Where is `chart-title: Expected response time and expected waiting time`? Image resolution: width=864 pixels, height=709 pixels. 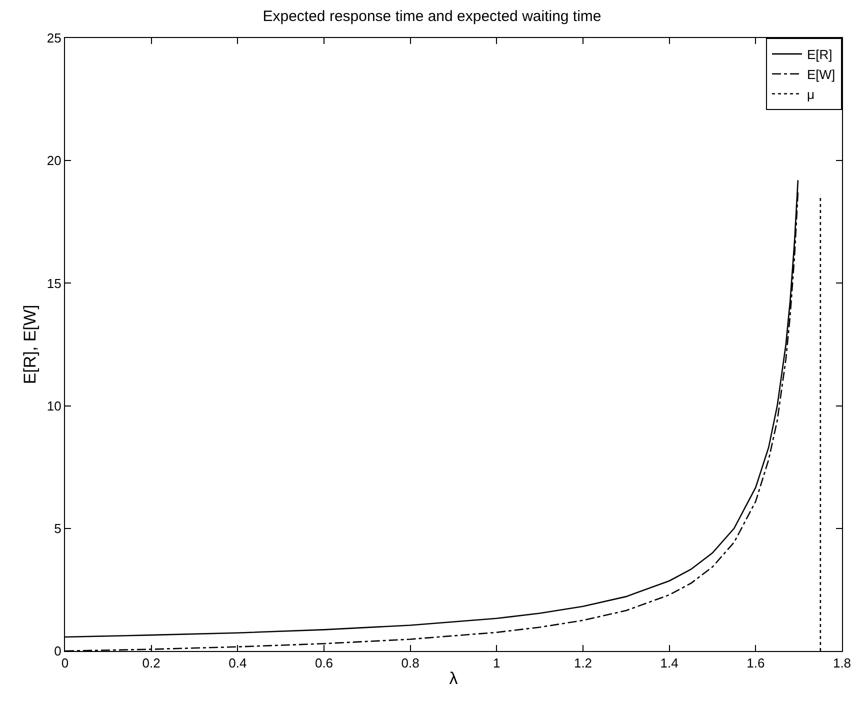
chart-title: Expected response time and expected waiting time is located at coordinates (432, 17).